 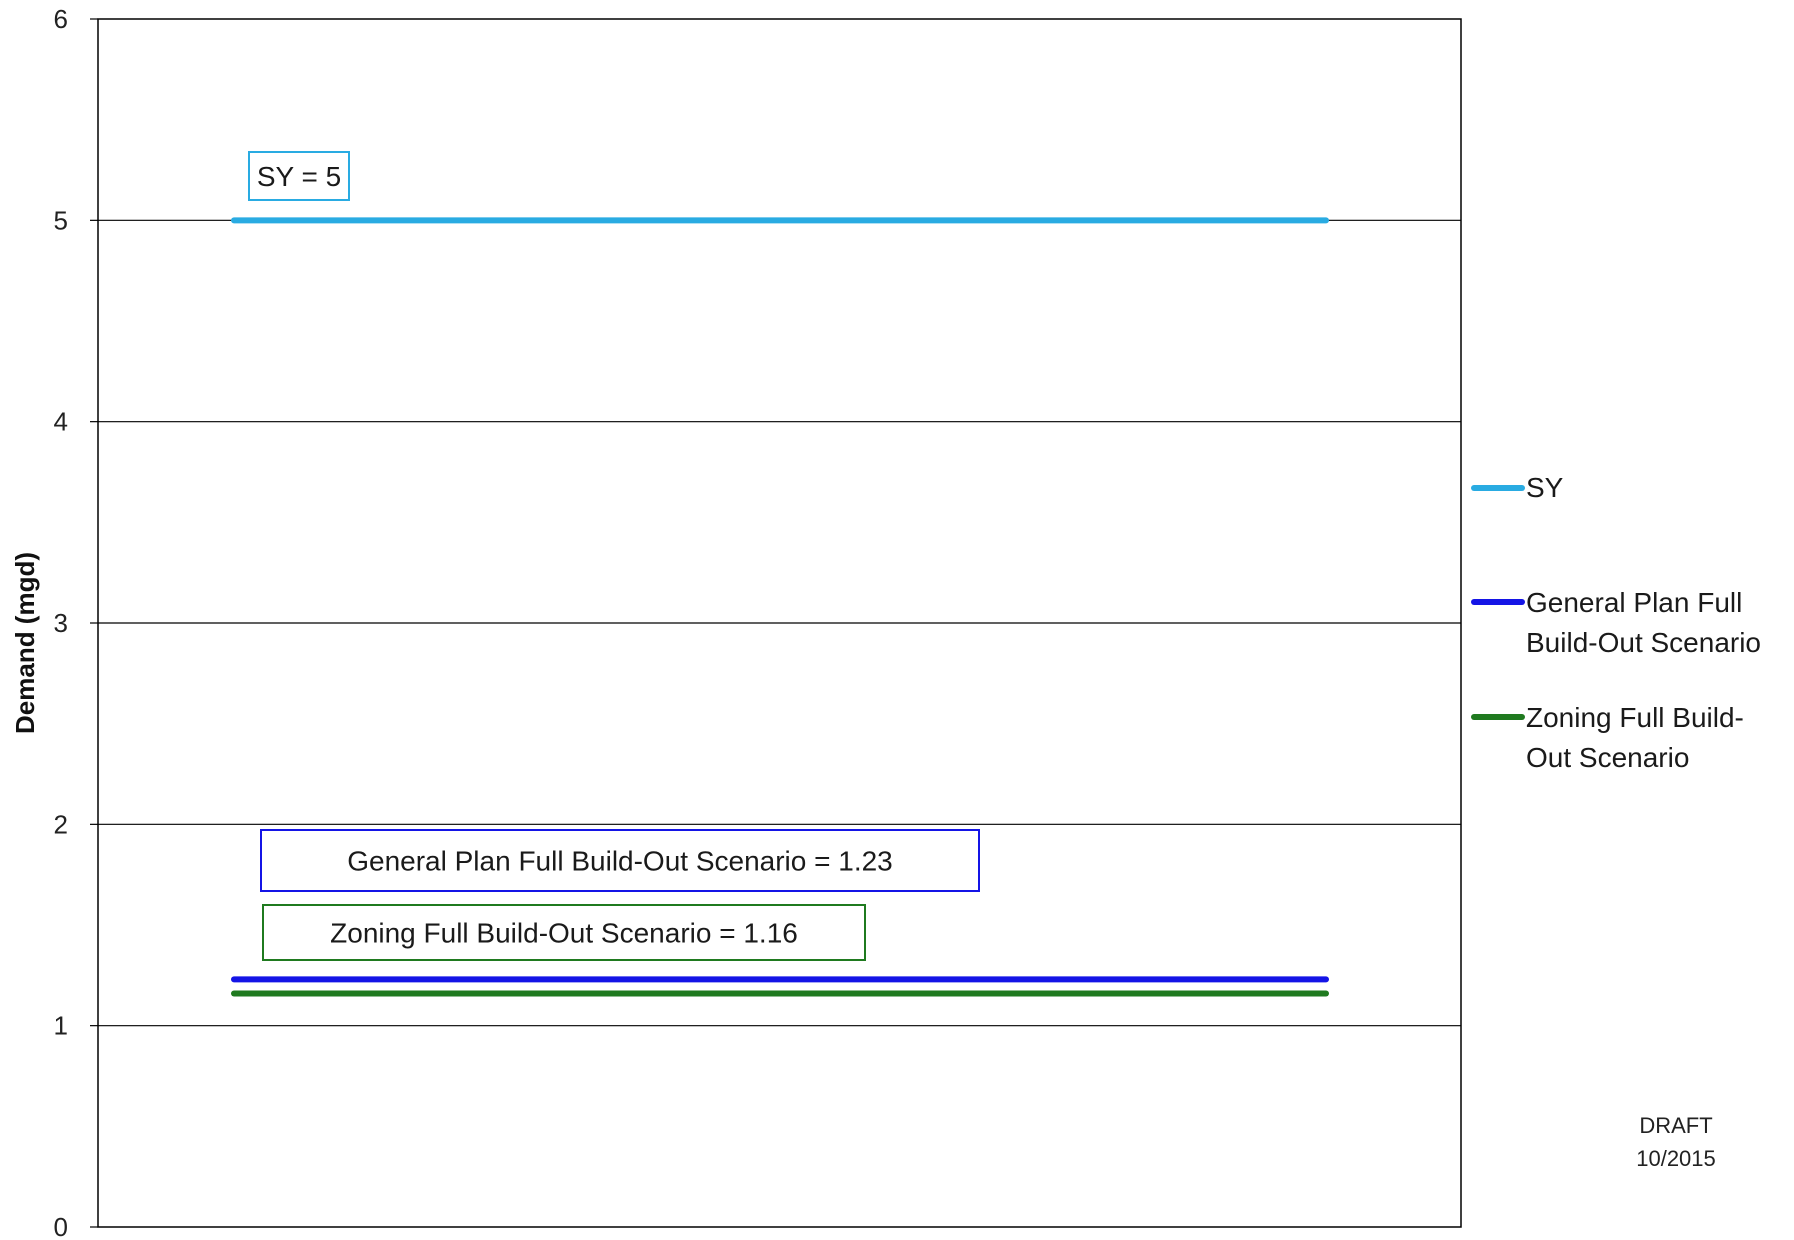 I want to click on annotation-box-sy, so click(x=299, y=176).